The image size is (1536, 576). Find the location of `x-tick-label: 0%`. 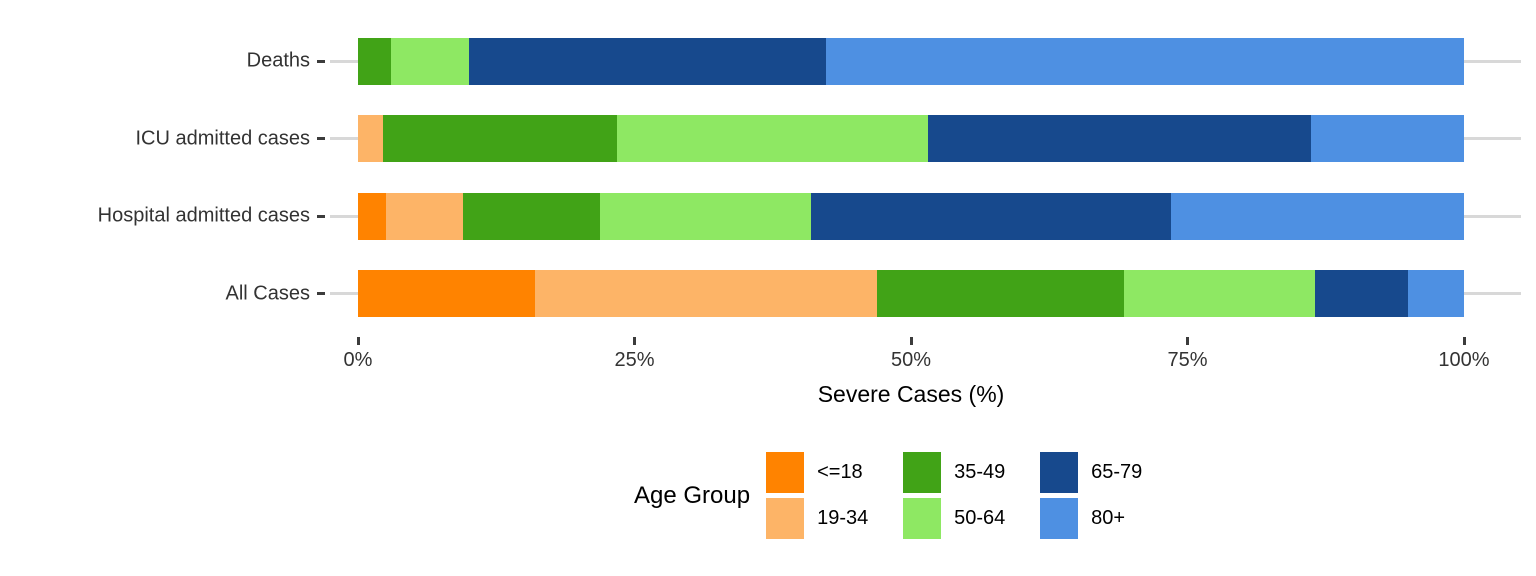

x-tick-label: 0% is located at coordinates (358, 360).